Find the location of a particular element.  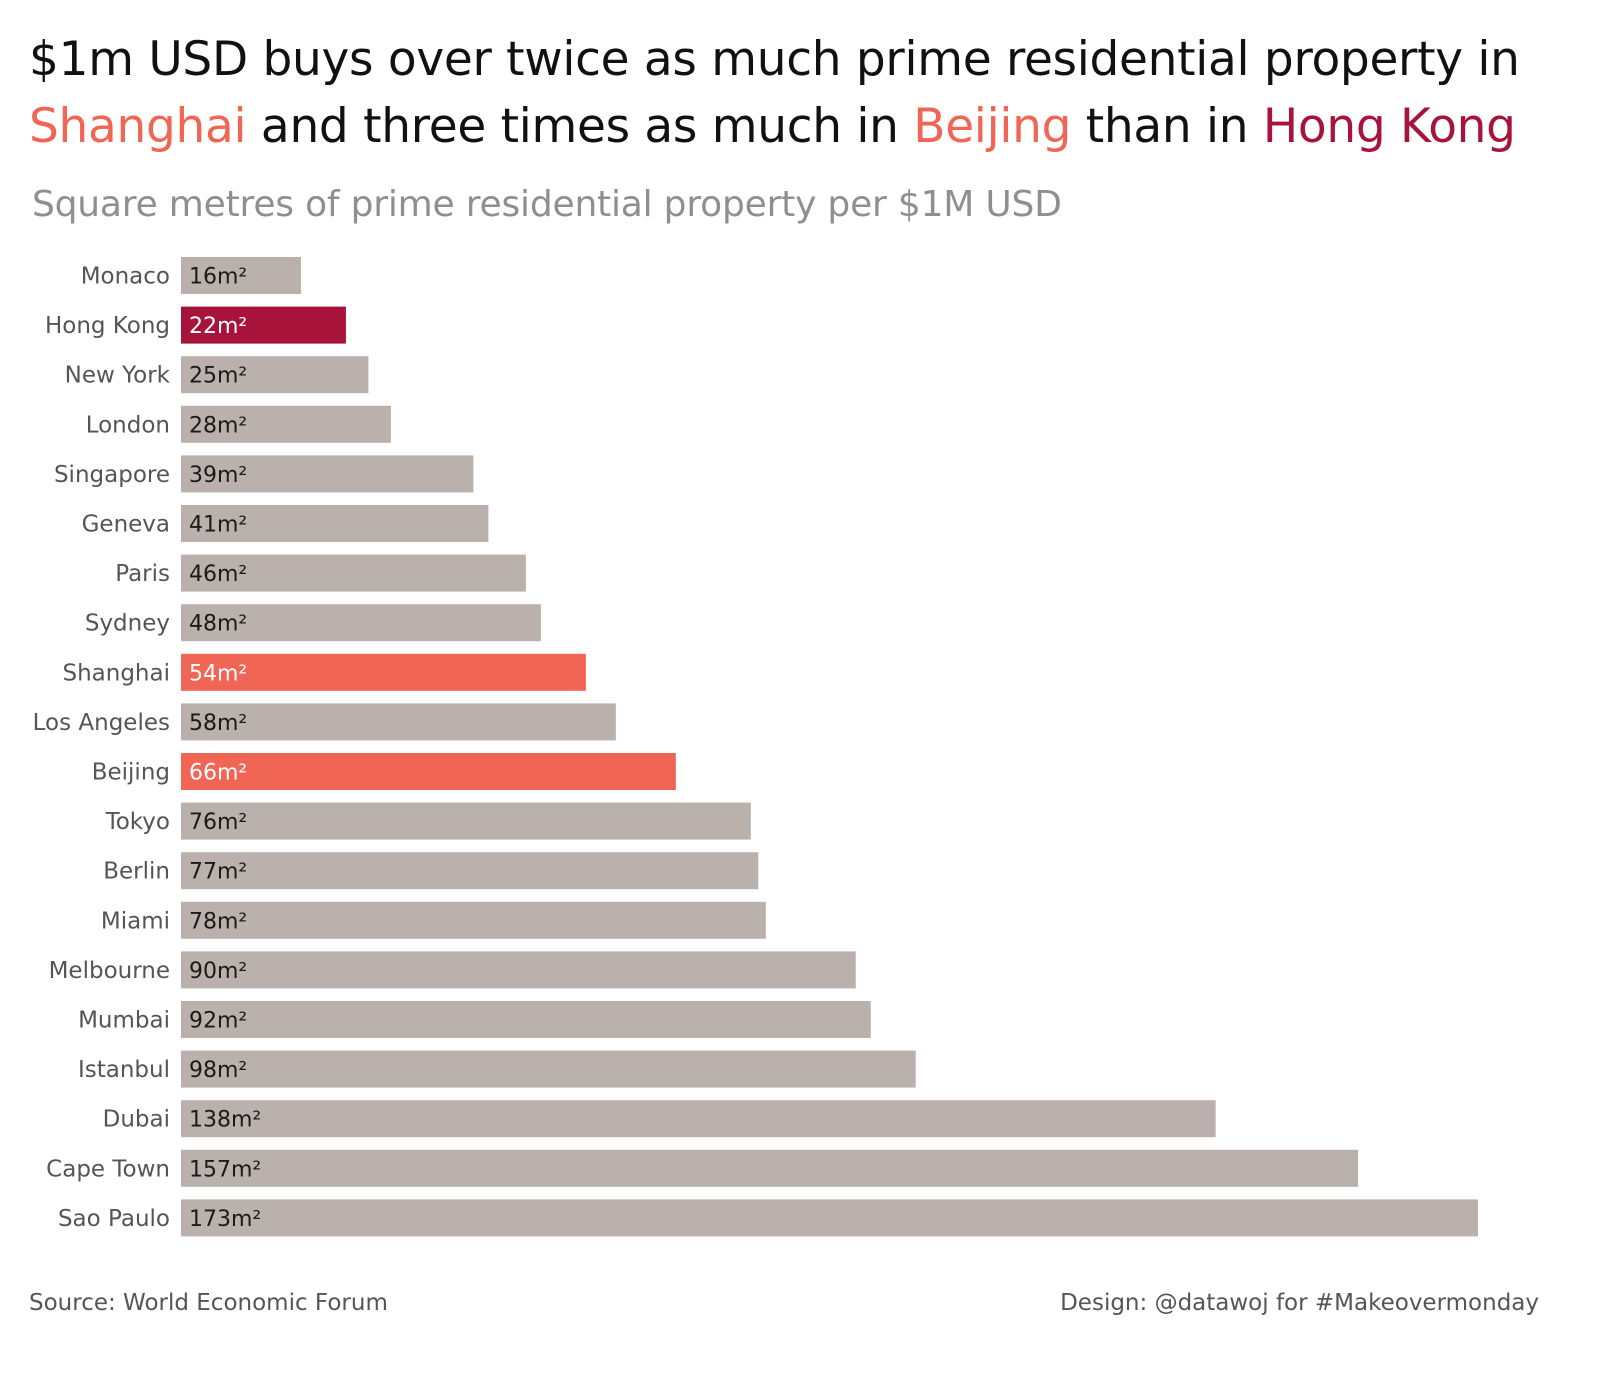

bar-london is located at coordinates (286, 424).